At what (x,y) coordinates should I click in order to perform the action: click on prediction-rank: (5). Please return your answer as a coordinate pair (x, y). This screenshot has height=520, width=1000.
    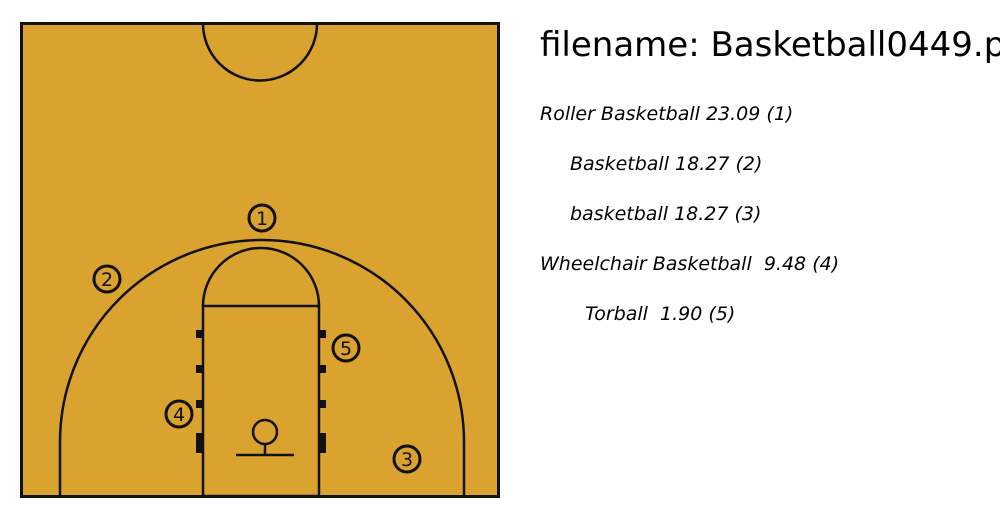
    Looking at the image, I should click on (722, 314).